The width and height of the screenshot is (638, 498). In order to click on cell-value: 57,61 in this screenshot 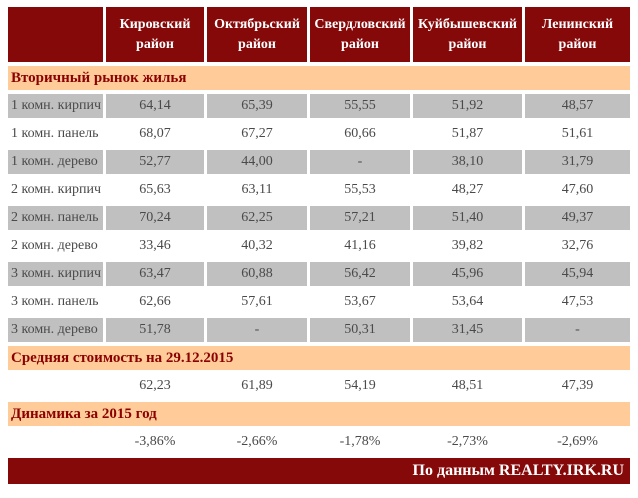, I will do `click(257, 301)`.